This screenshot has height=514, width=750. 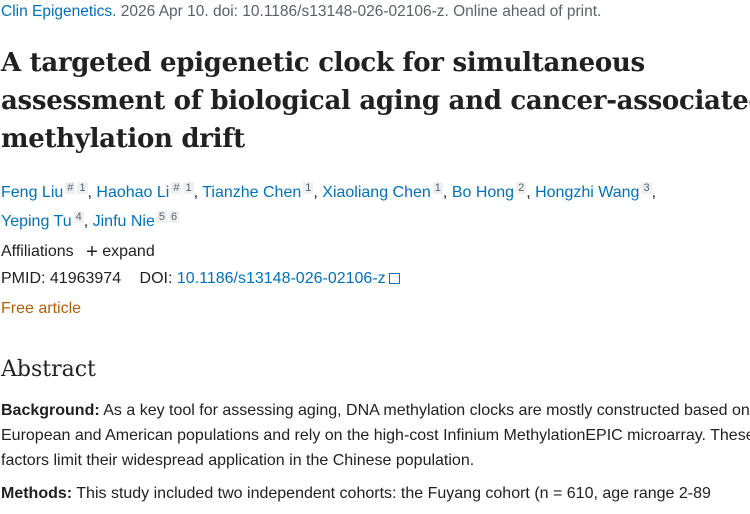 I want to click on author-link: Hongzhi Wang, so click(x=587, y=192).